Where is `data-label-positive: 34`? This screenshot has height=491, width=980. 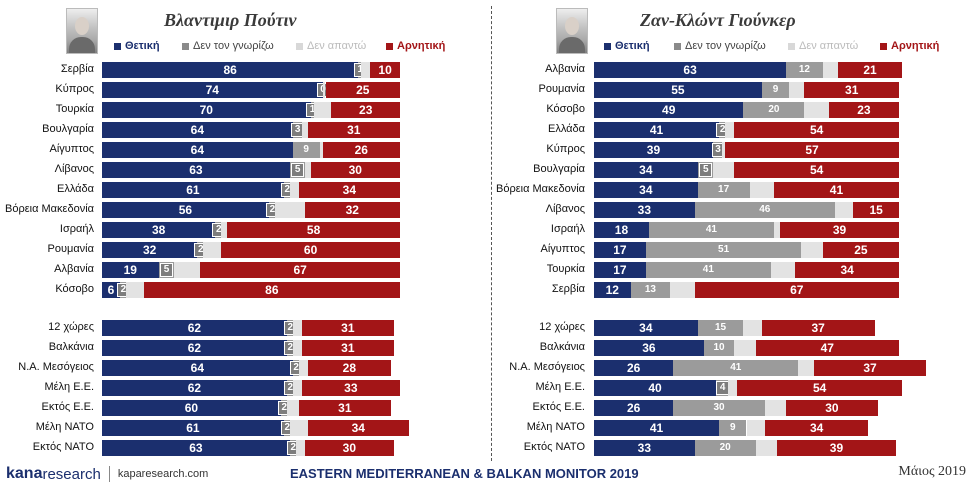 data-label-positive: 34 is located at coordinates (646, 190).